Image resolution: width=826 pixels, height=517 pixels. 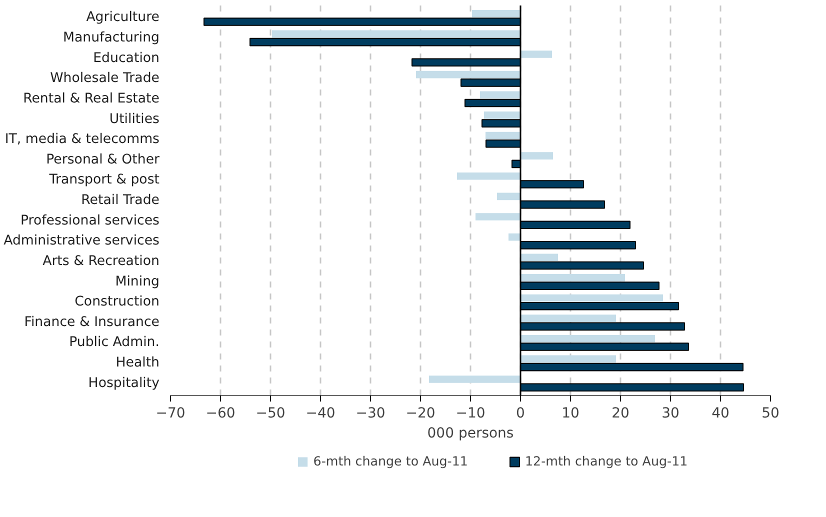 I want to click on y-tick-label: Administrative services, so click(x=82, y=241).